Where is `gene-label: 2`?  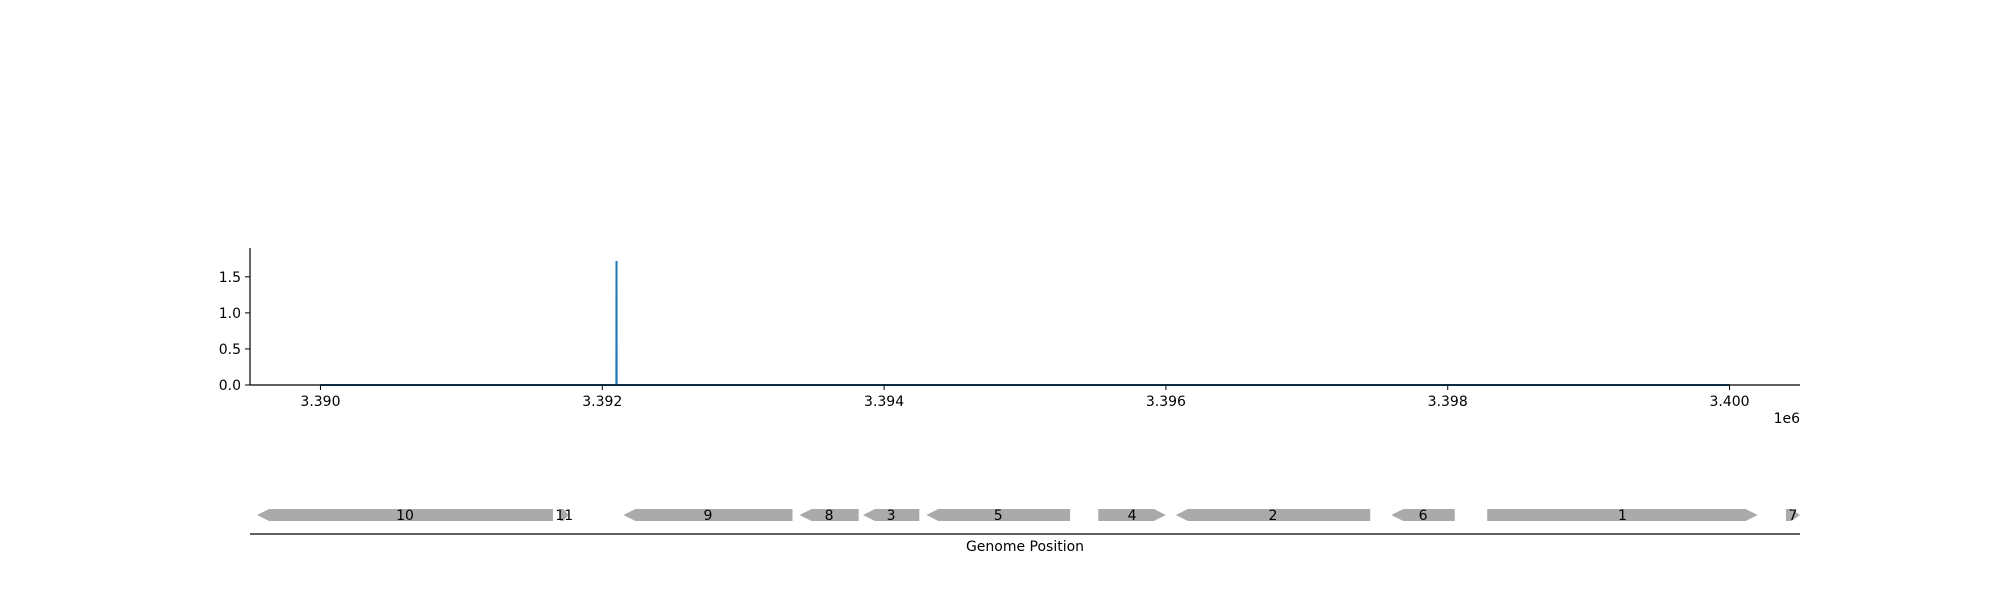 gene-label: 2 is located at coordinates (1273, 516).